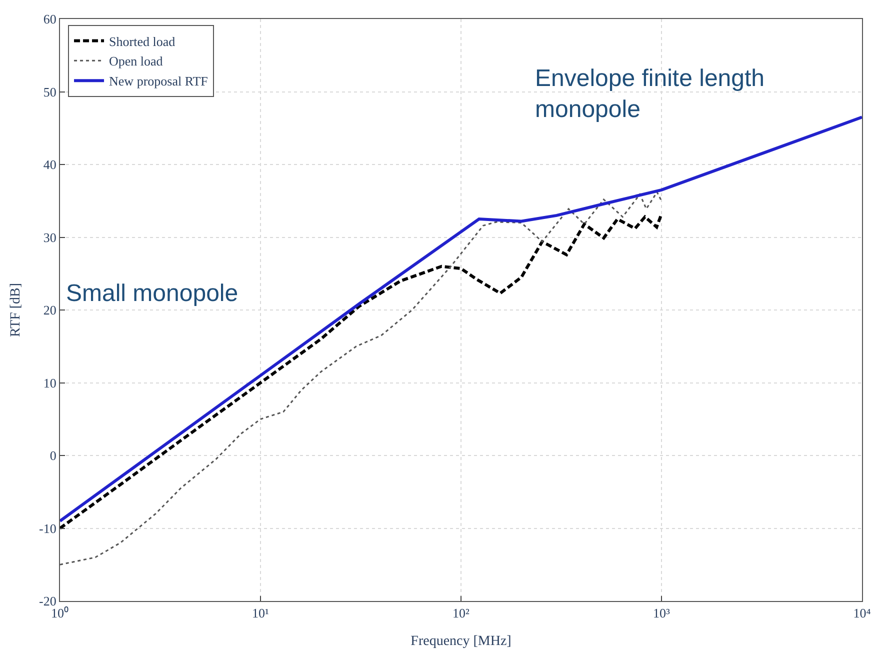 This screenshot has width=883, height=657. Describe the element at coordinates (53, 456) in the screenshot. I see `y-tick-label: 0` at that location.